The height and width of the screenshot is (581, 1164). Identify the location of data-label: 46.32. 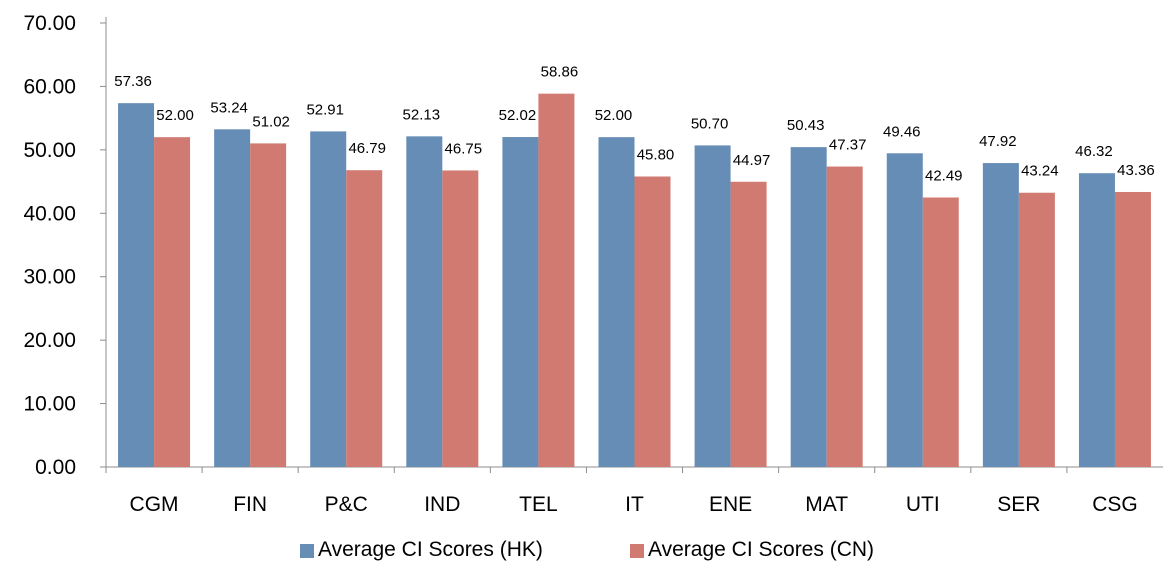
(1094, 151).